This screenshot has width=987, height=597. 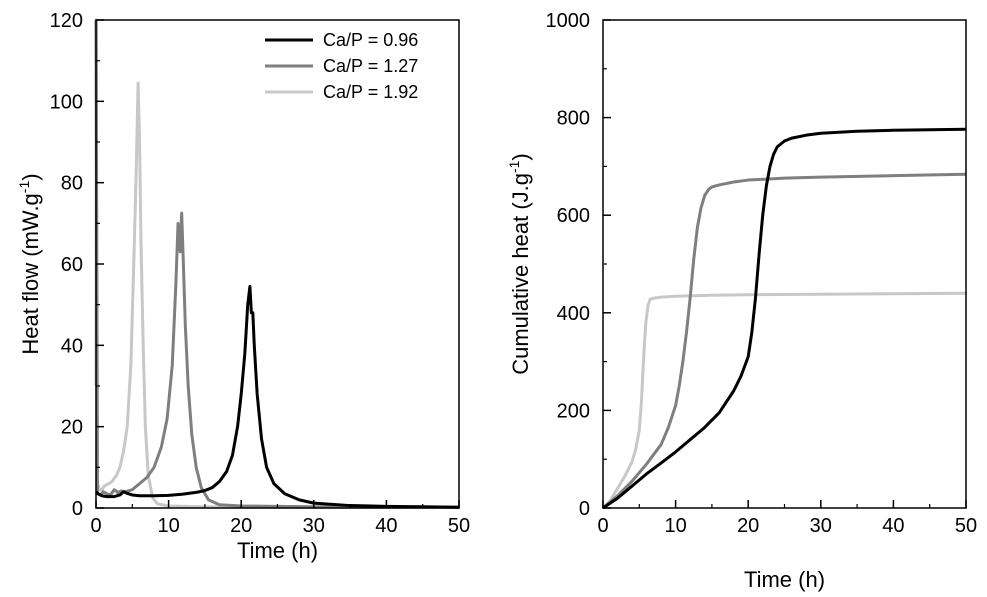 What do you see at coordinates (520, 274) in the screenshot?
I see `cumulative-heat-y-axis-title-main: Cumulative heat (J.g` at bounding box center [520, 274].